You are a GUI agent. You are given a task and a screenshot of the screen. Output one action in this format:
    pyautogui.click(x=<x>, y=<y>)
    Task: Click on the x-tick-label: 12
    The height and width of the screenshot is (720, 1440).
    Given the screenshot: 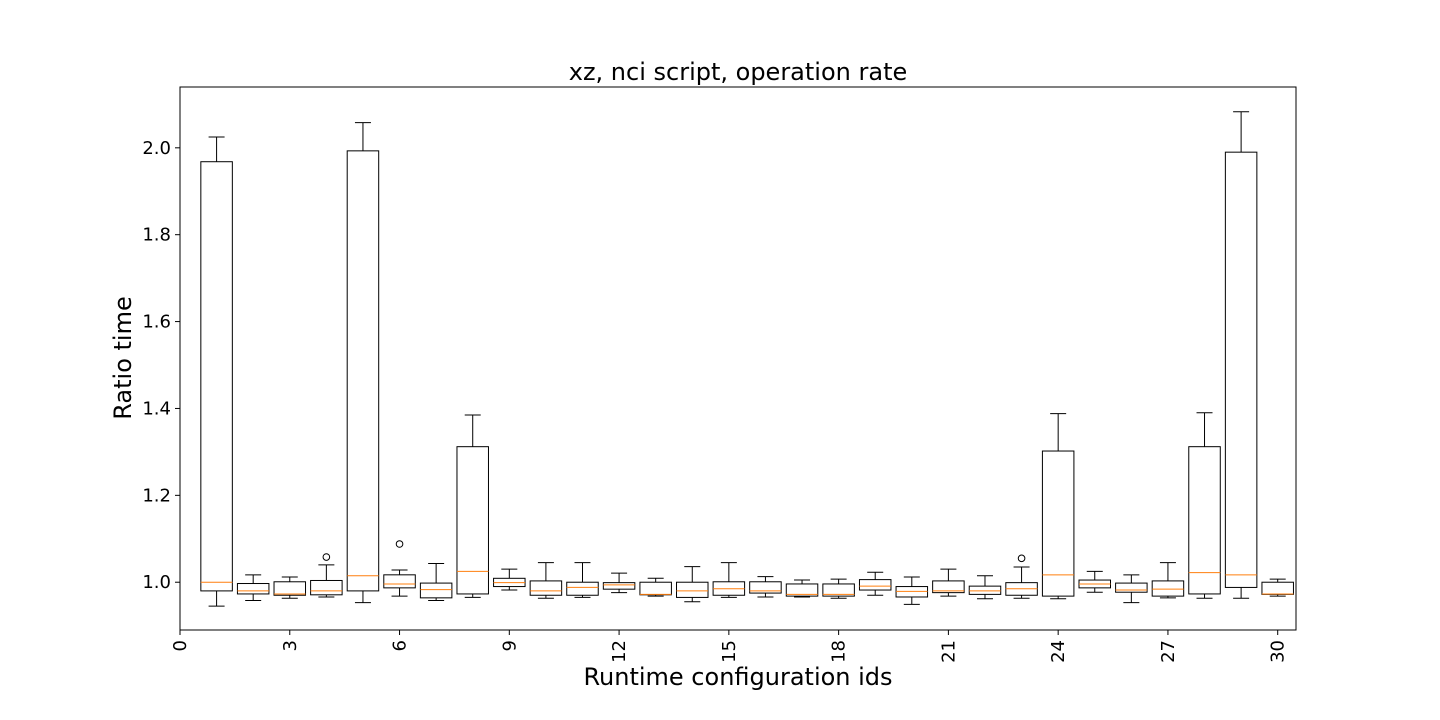 What is the action you would take?
    pyautogui.click(x=619, y=651)
    